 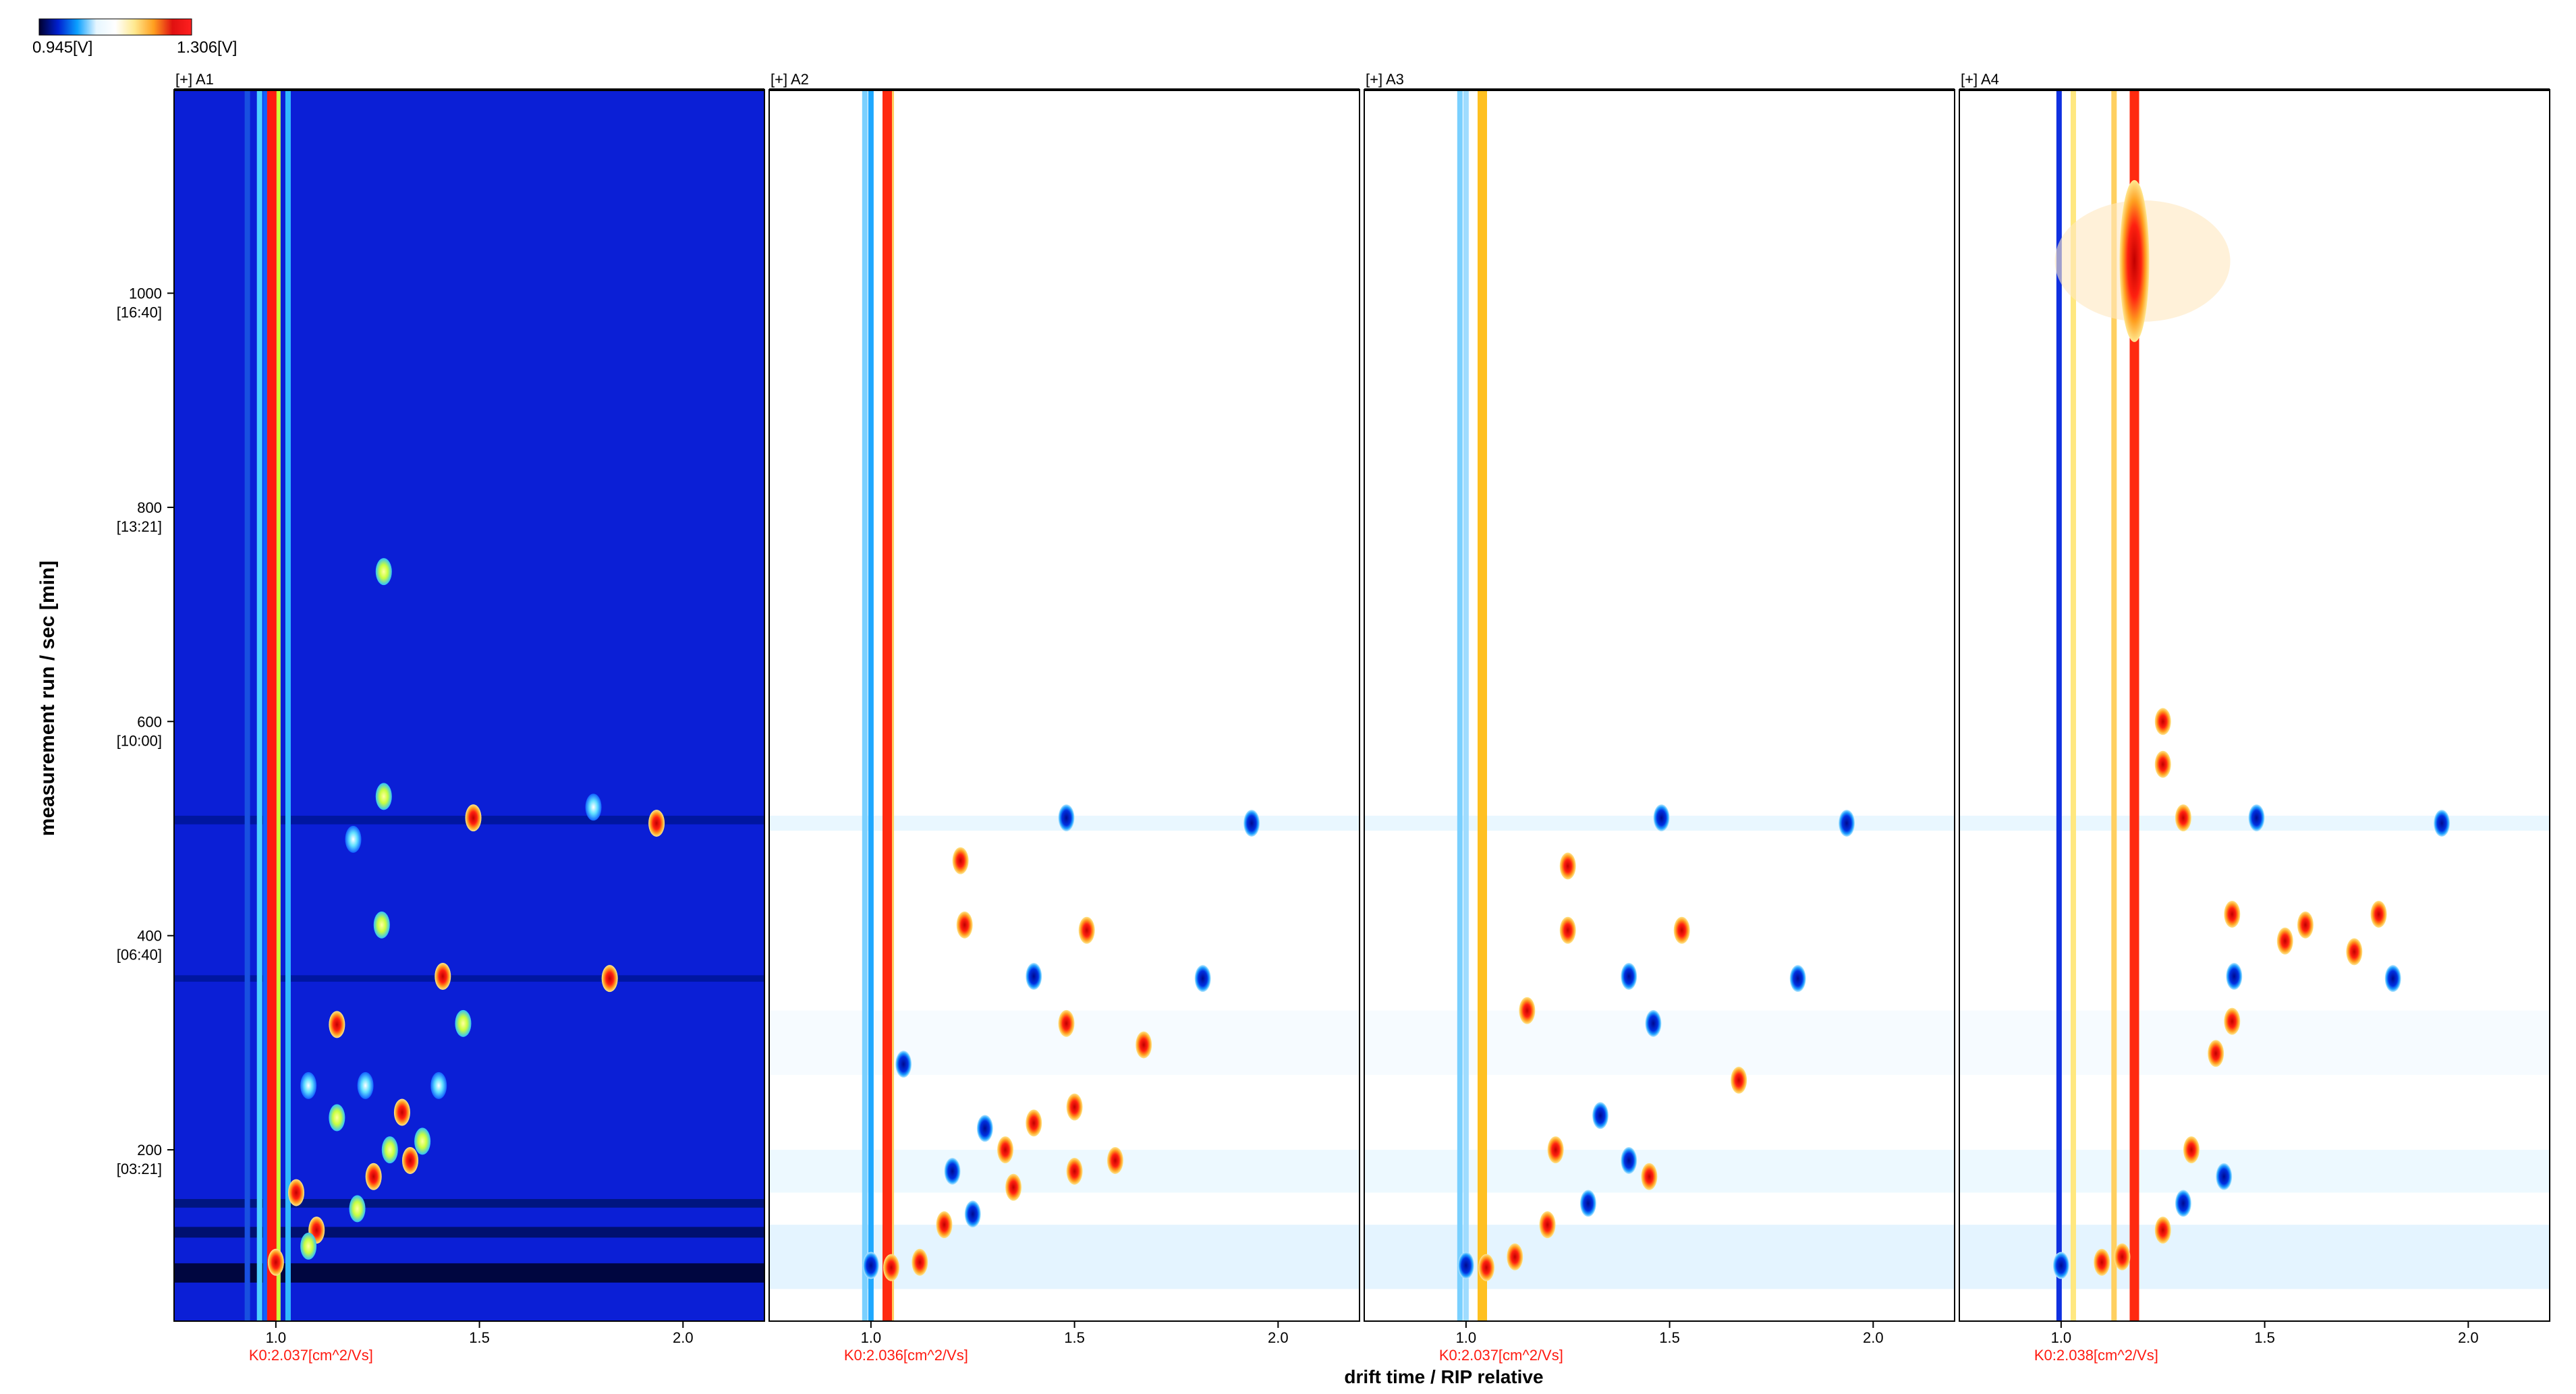 I want to click on panel-title: [+] A1, so click(x=194, y=79).